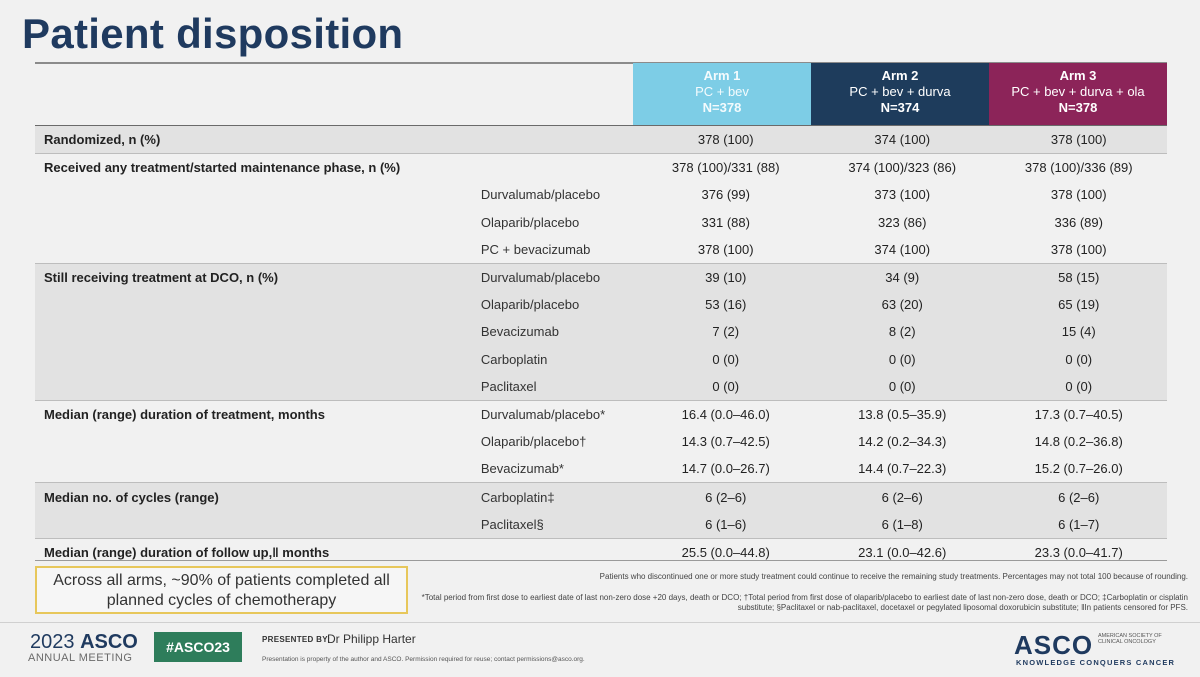  Describe the element at coordinates (1078, 524) in the screenshot. I see `arm-3-value: 6 (1–7)` at that location.